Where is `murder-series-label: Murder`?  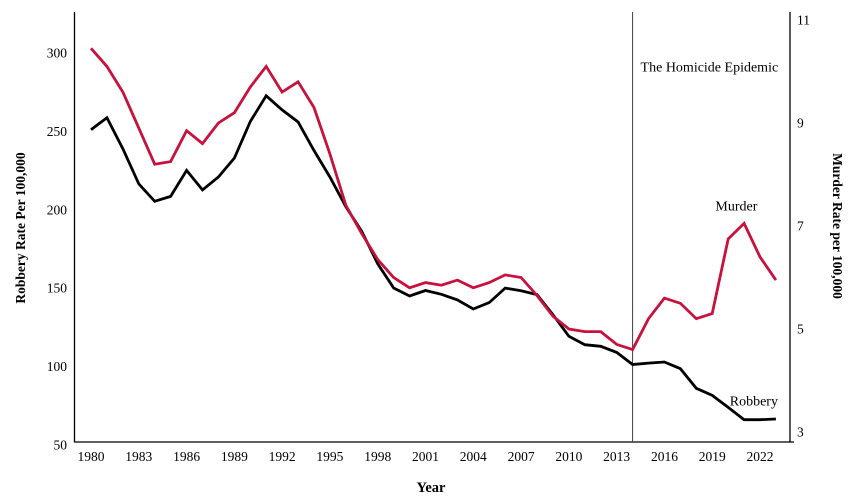
murder-series-label: Murder is located at coordinates (736, 207).